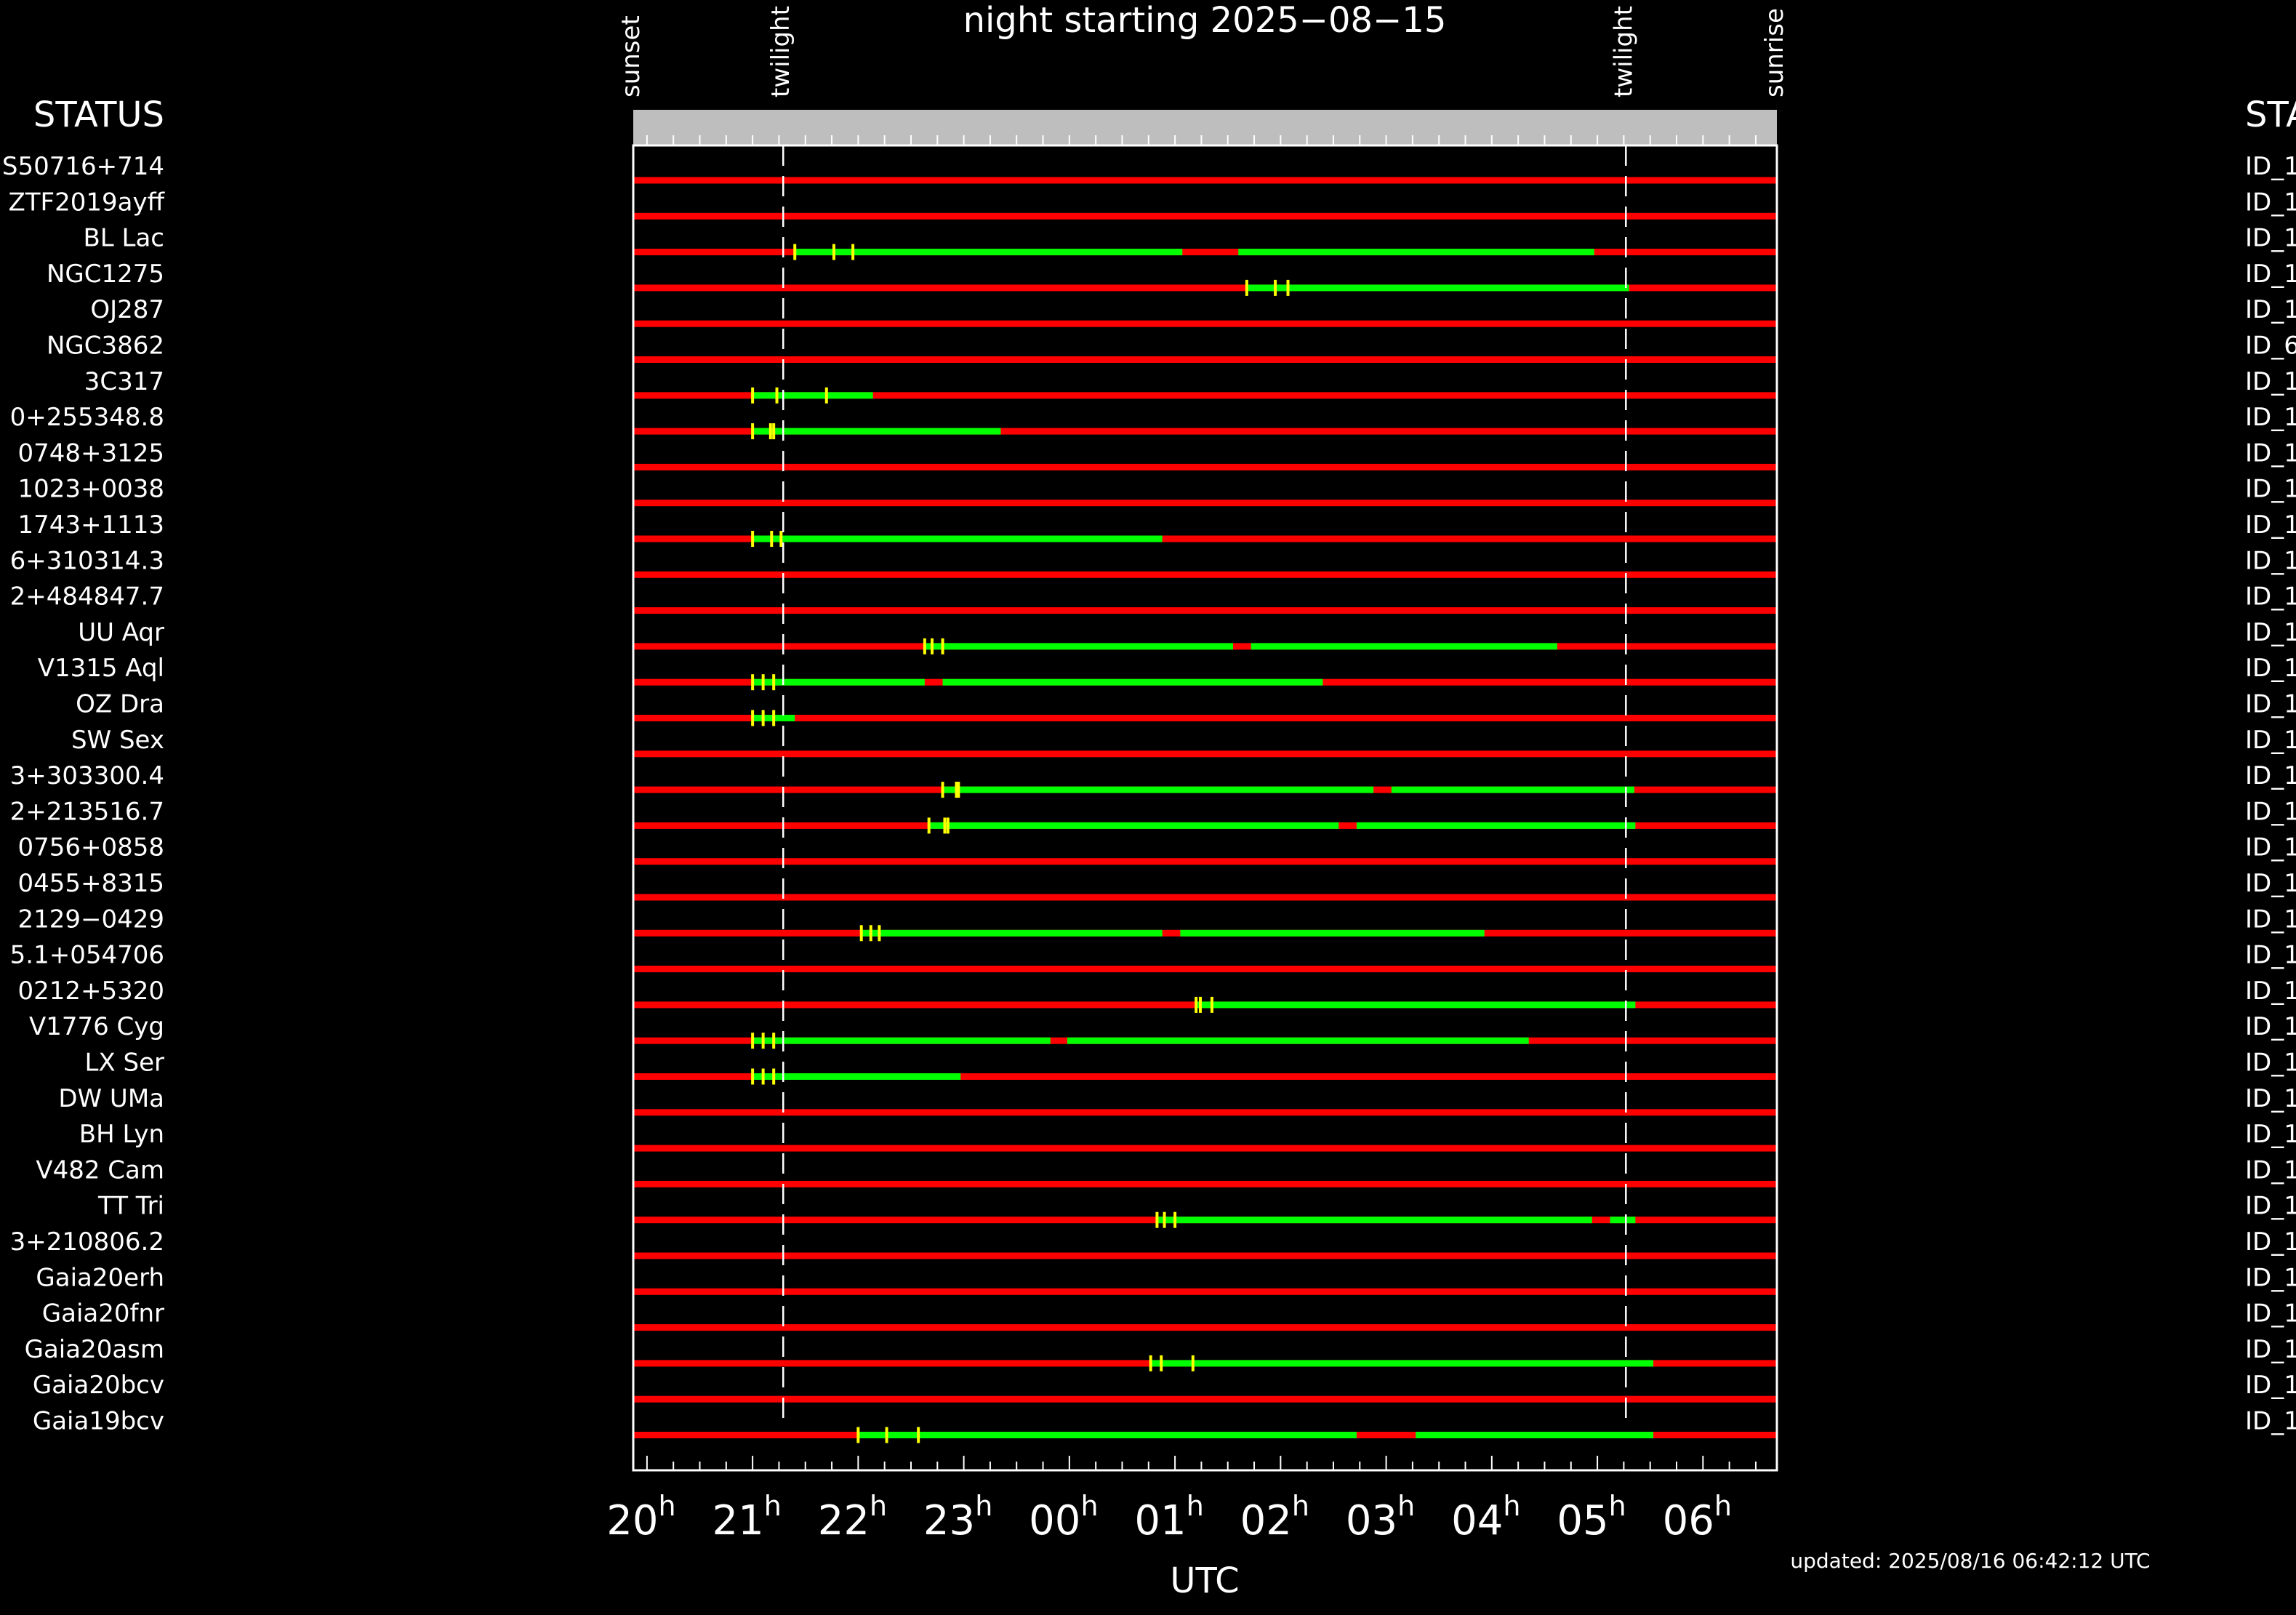 This screenshot has width=2296, height=1615. What do you see at coordinates (87, 955) in the screenshot?
I see `target-name: 5.1+054706` at bounding box center [87, 955].